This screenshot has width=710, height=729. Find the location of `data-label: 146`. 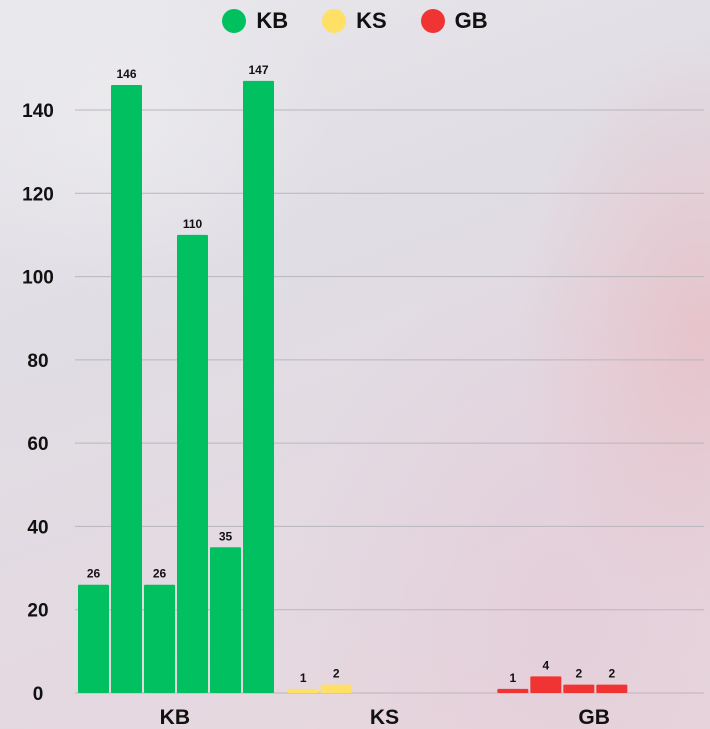

data-label: 146 is located at coordinates (126, 74).